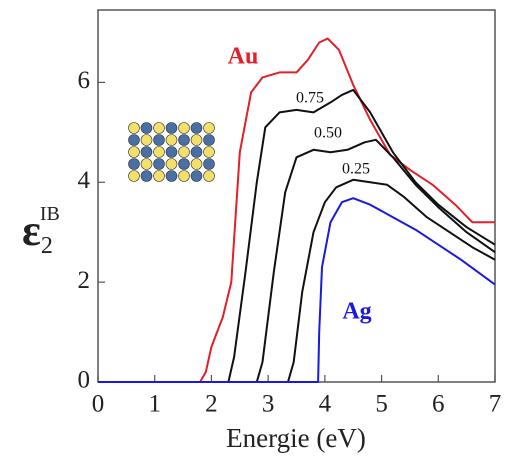 This screenshot has height=467, width=505. I want to click on lattice-icon, so click(171, 152).